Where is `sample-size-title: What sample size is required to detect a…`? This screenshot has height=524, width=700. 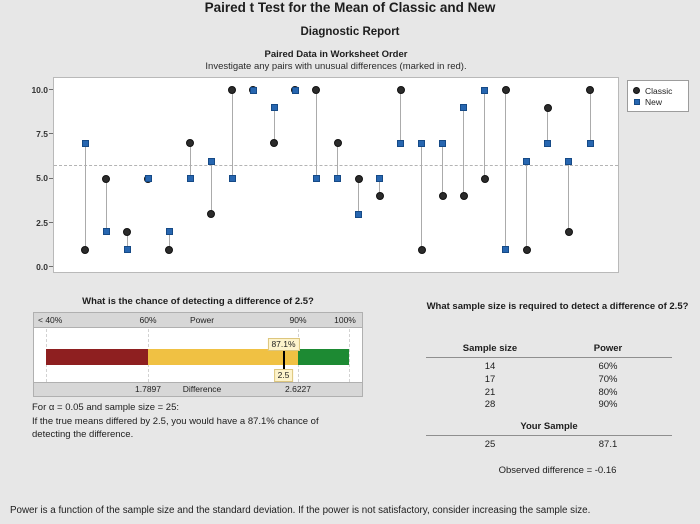
sample-size-title: What sample size is required to detect a… is located at coordinates (557, 306).